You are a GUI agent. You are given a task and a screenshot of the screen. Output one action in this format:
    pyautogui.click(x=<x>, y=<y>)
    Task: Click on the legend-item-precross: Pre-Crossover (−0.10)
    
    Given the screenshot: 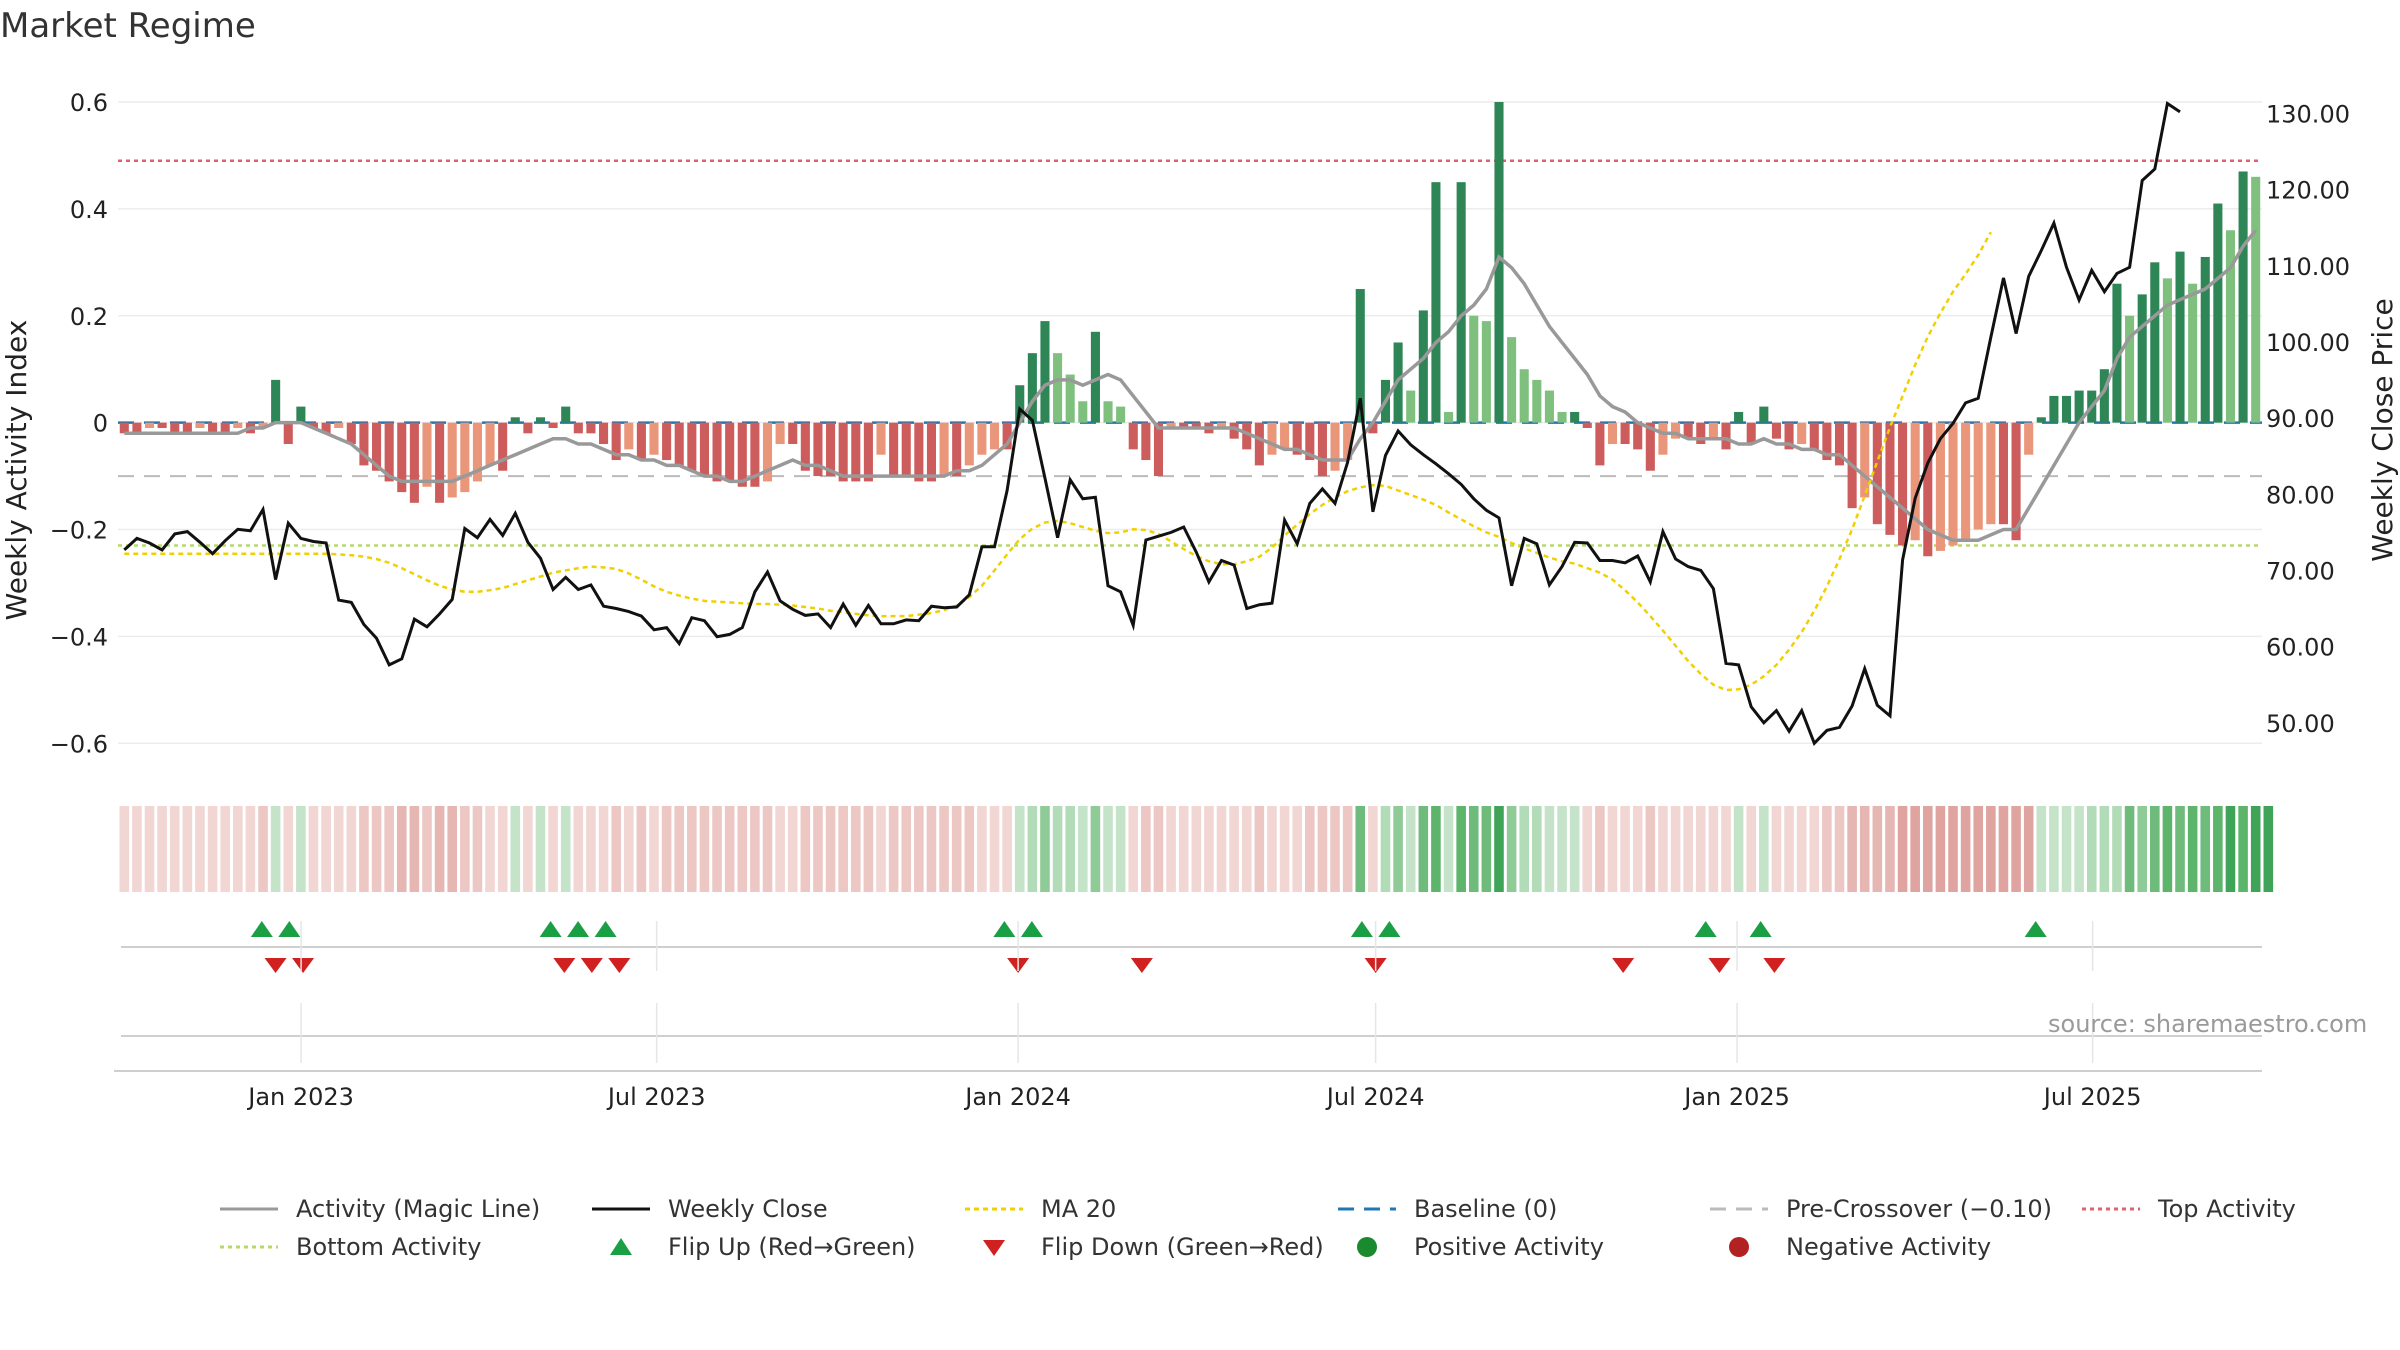 What is the action you would take?
    pyautogui.click(x=1881, y=1209)
    